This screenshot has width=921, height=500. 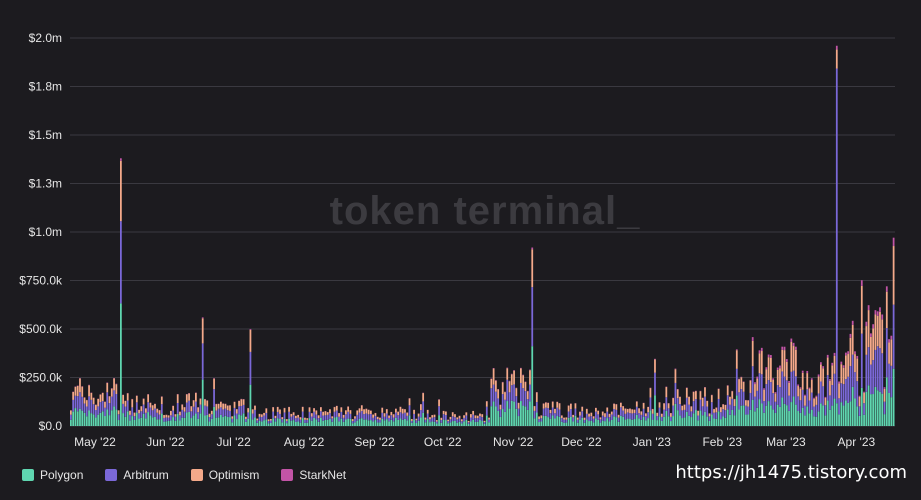 What do you see at coordinates (224, 475) in the screenshot?
I see `legend-item-optimism: Optimism` at bounding box center [224, 475].